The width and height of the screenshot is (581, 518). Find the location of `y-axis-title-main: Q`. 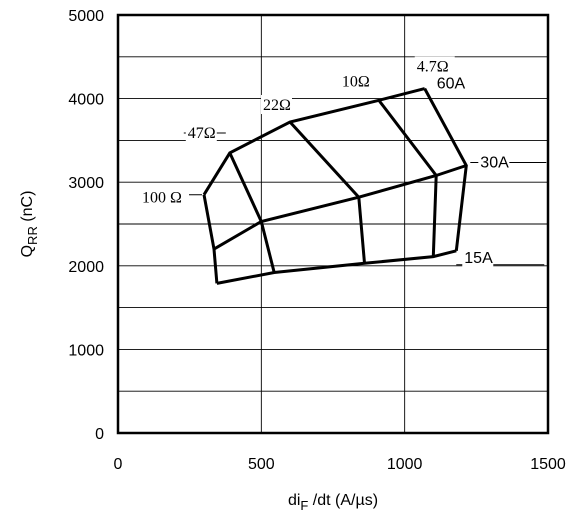

y-axis-title-main: Q is located at coordinates (27, 251).